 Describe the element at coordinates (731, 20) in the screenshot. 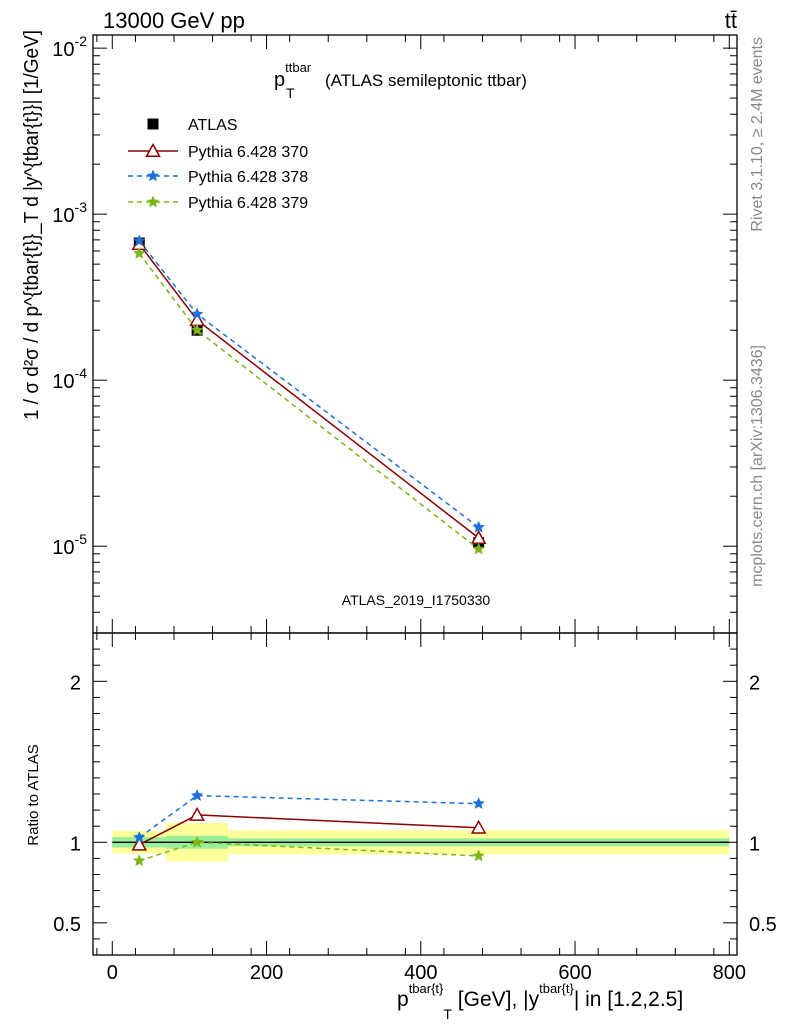

I see `process-label: tt̄` at that location.